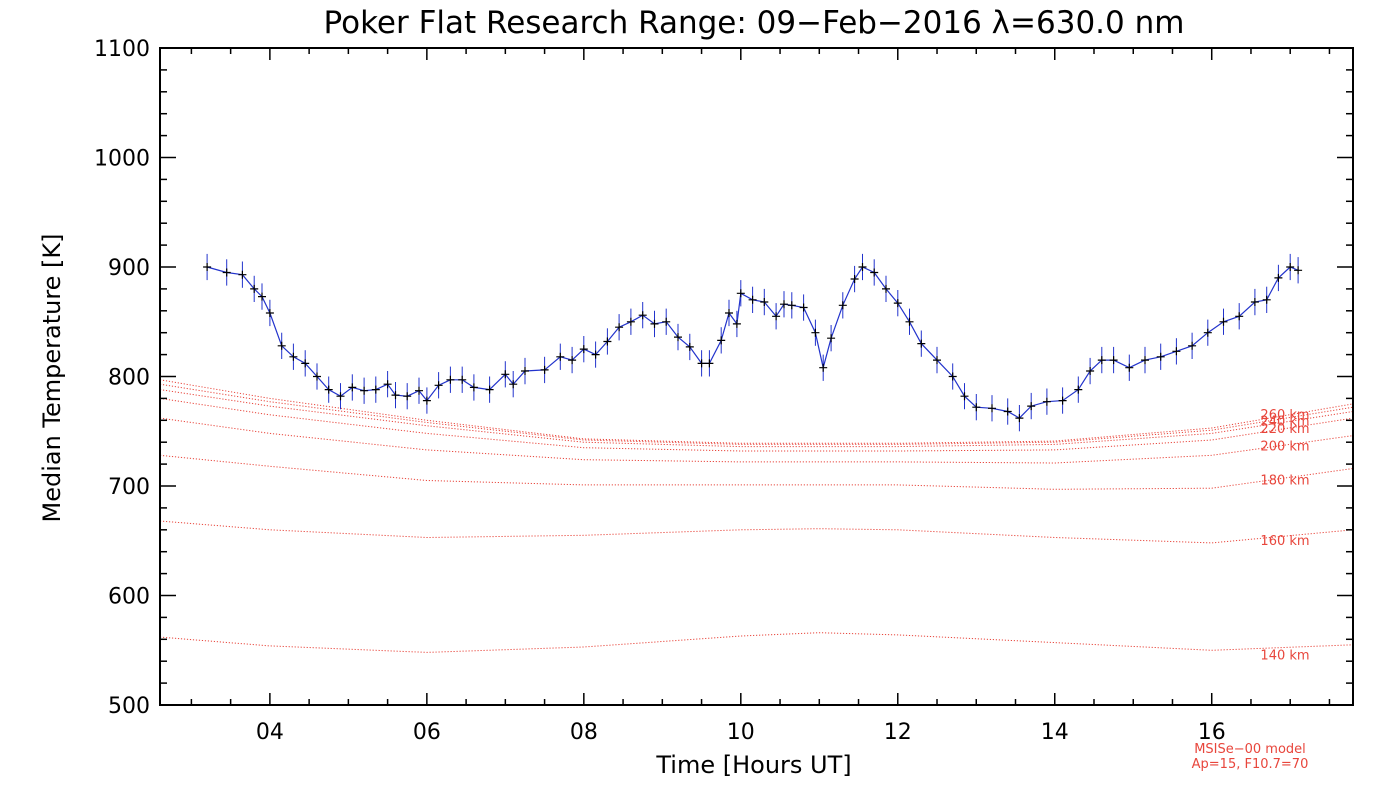 Image resolution: width=1400 pixels, height=800 pixels. I want to click on x-tick-label: 12, so click(898, 732).